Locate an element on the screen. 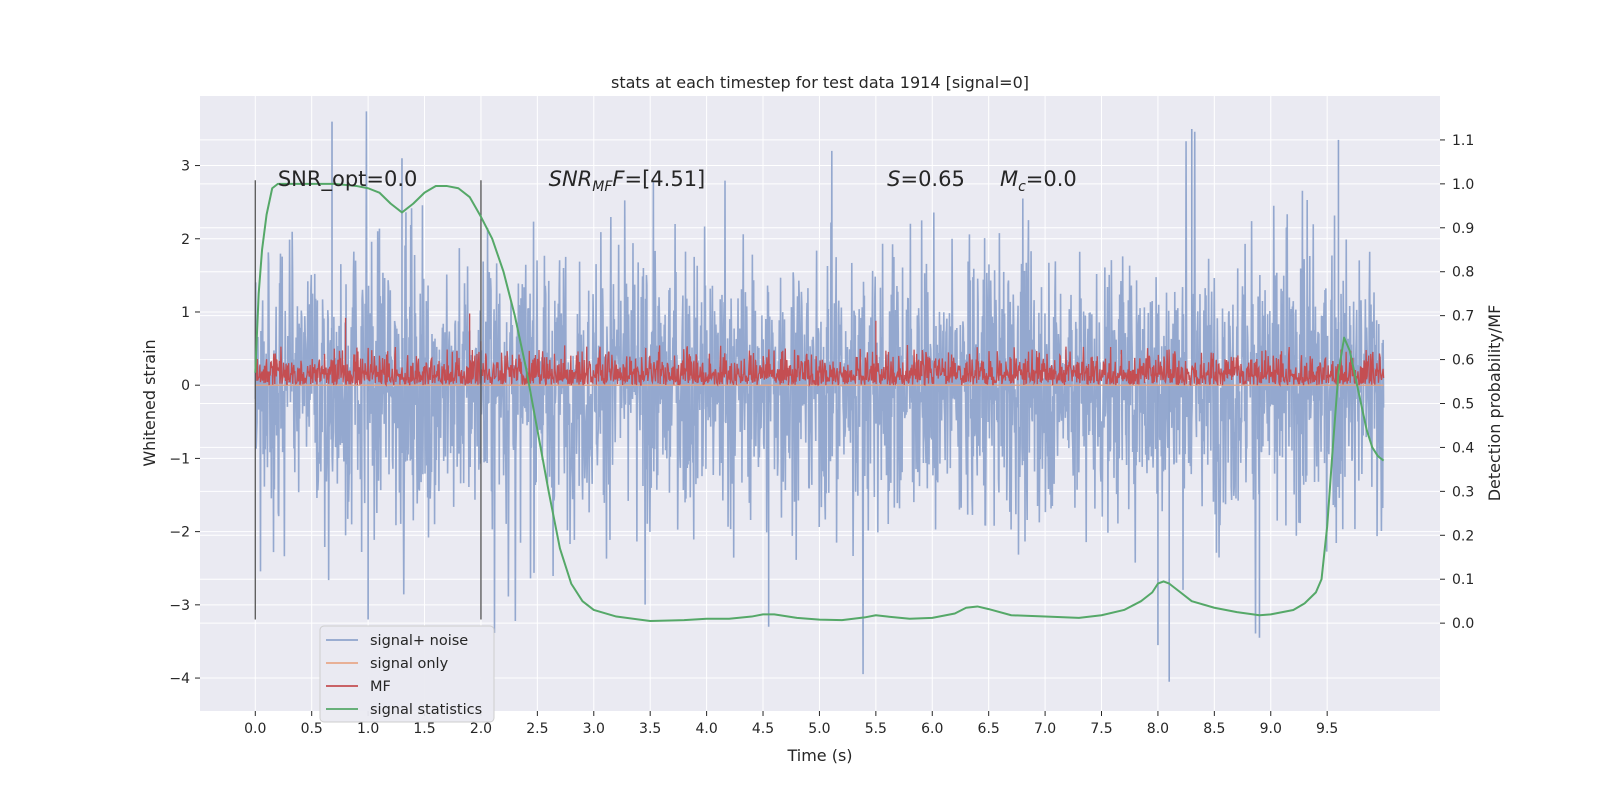 This screenshot has height=800, width=1600. y-axis-label: Whitened strain is located at coordinates (149, 402).